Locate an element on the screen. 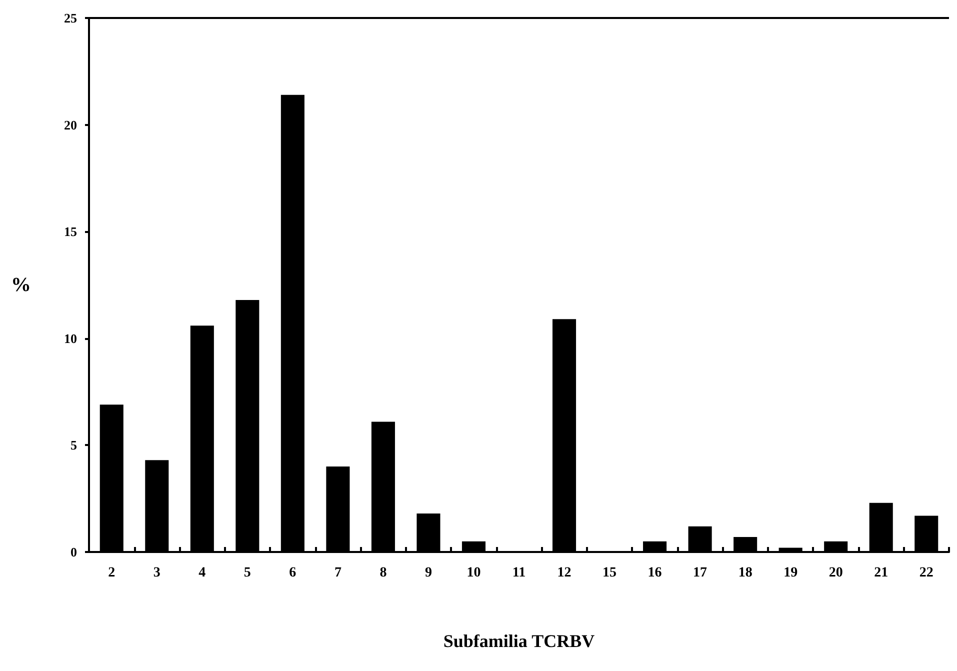 This screenshot has width=957, height=671. x-tick-label: 20 is located at coordinates (835, 573).